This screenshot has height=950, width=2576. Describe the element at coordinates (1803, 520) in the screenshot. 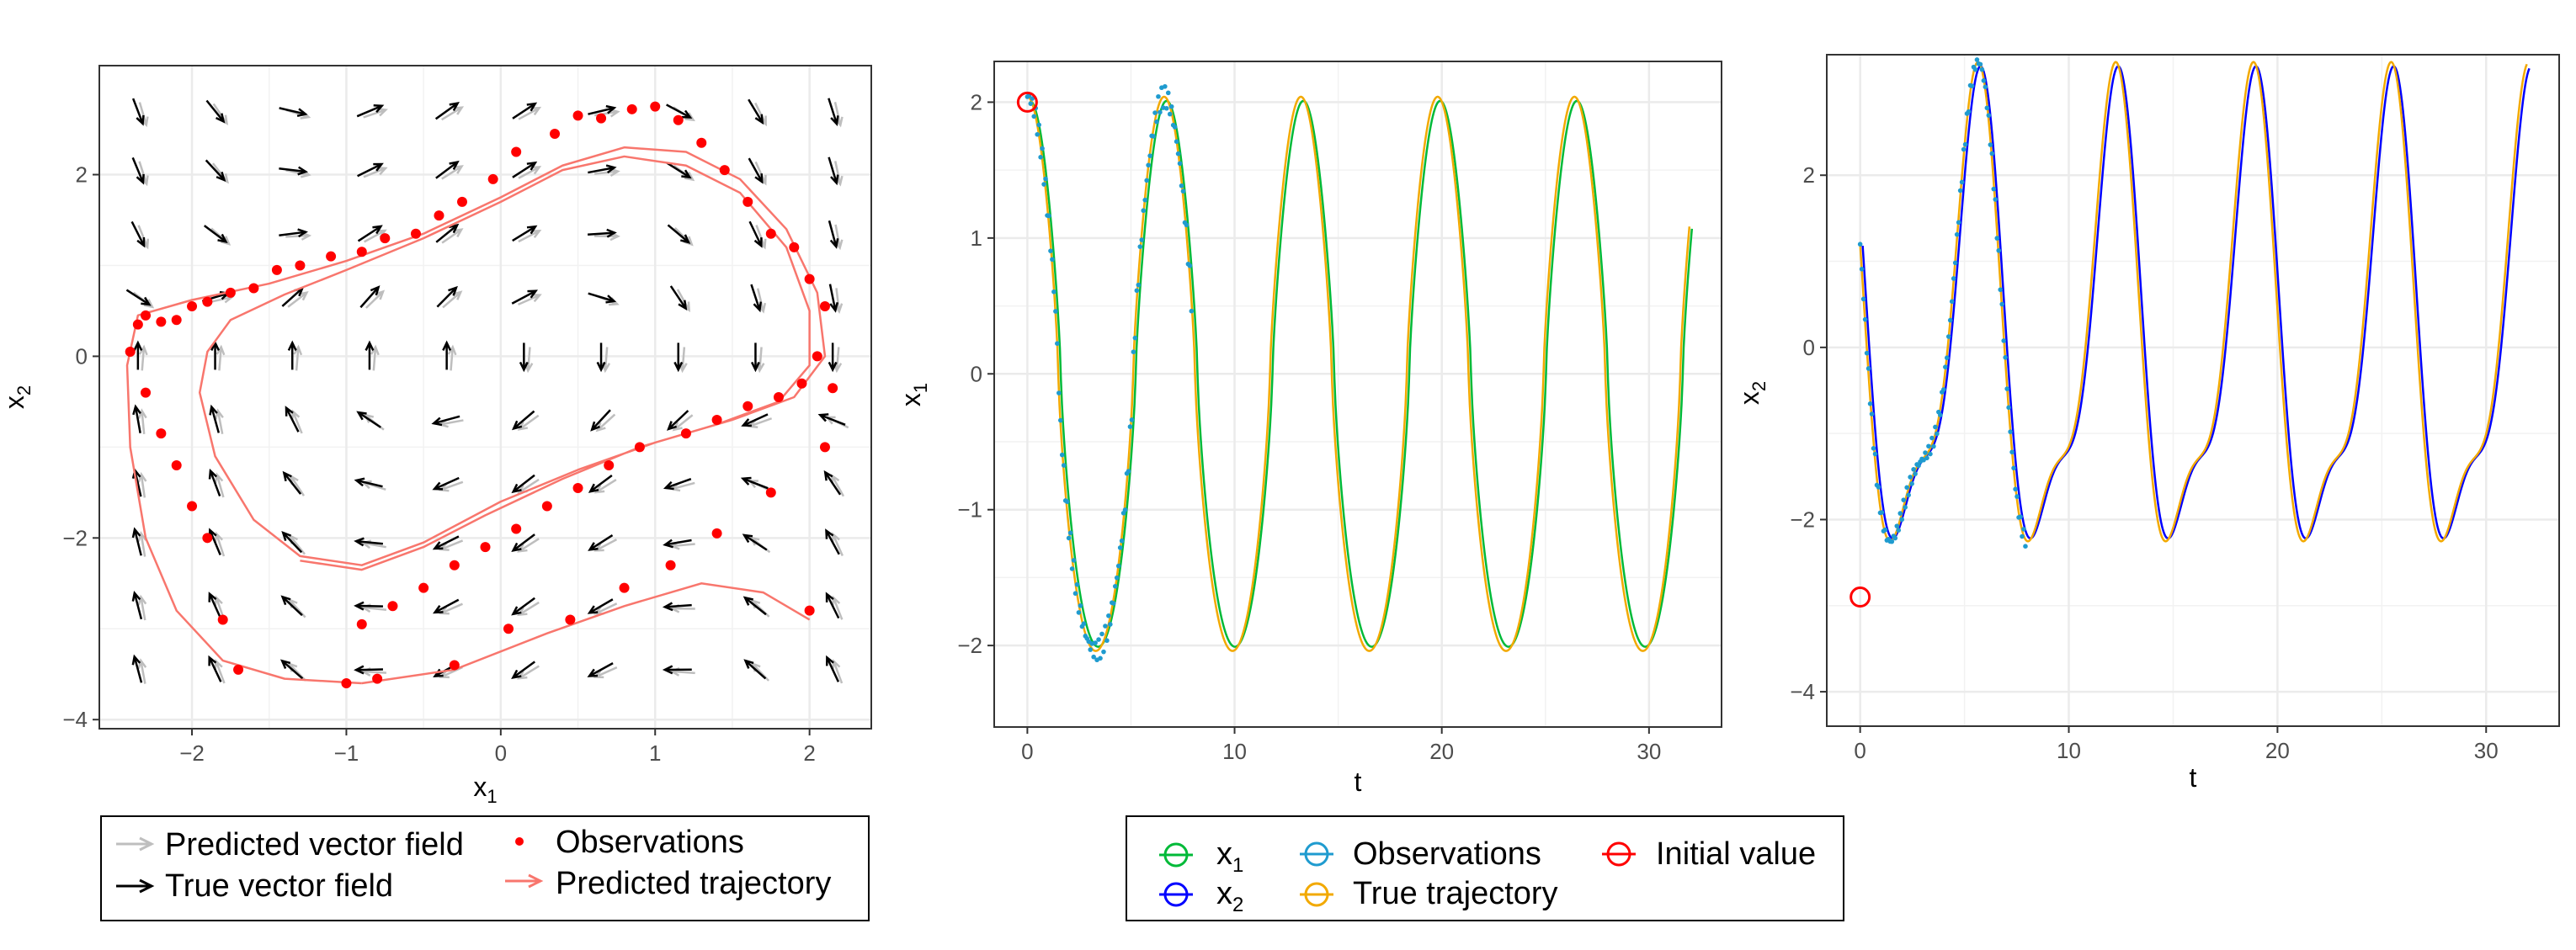

I see `y-tick-label: −2` at that location.